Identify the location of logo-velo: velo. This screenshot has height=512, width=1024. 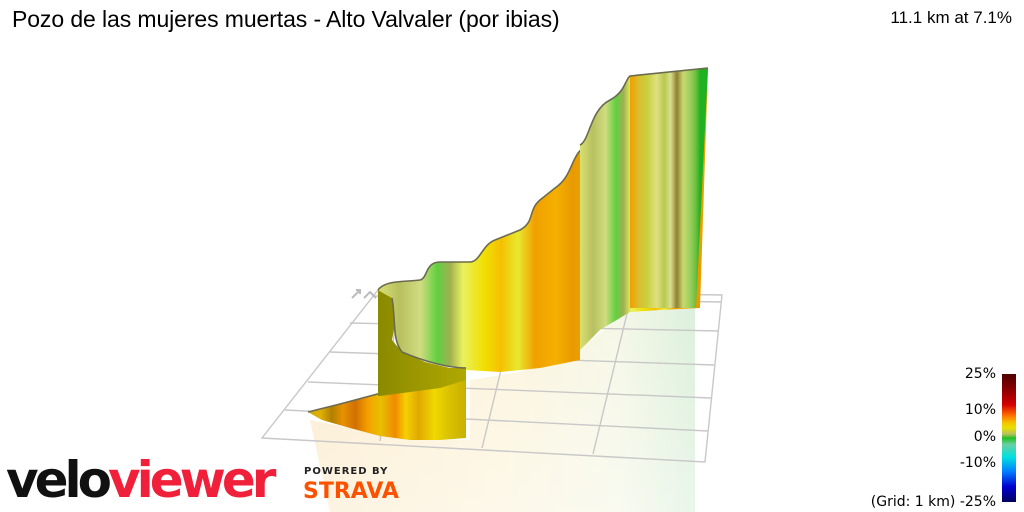
(59, 480).